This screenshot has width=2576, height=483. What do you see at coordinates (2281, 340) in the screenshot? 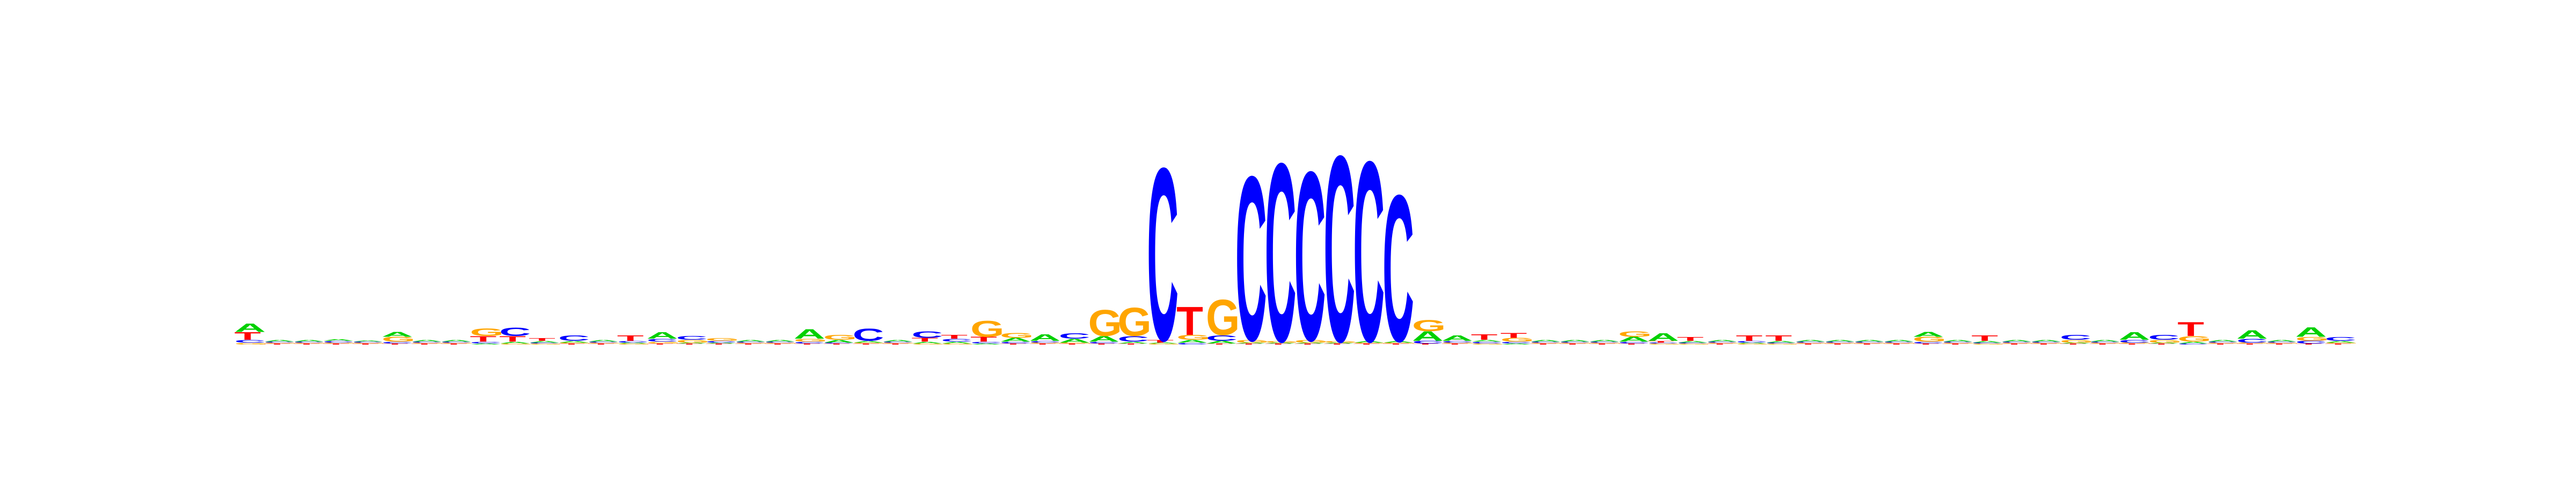
I see `glyph-a-pos-70: A` at bounding box center [2281, 340].